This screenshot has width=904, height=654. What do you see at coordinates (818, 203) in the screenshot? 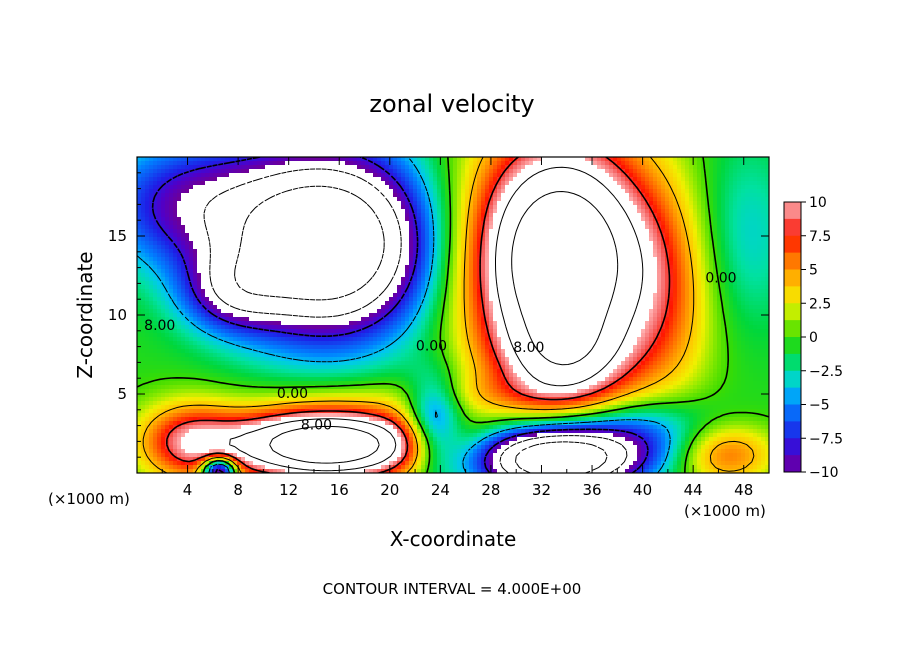
I see `colorbar-tick-label: 10` at bounding box center [818, 203].